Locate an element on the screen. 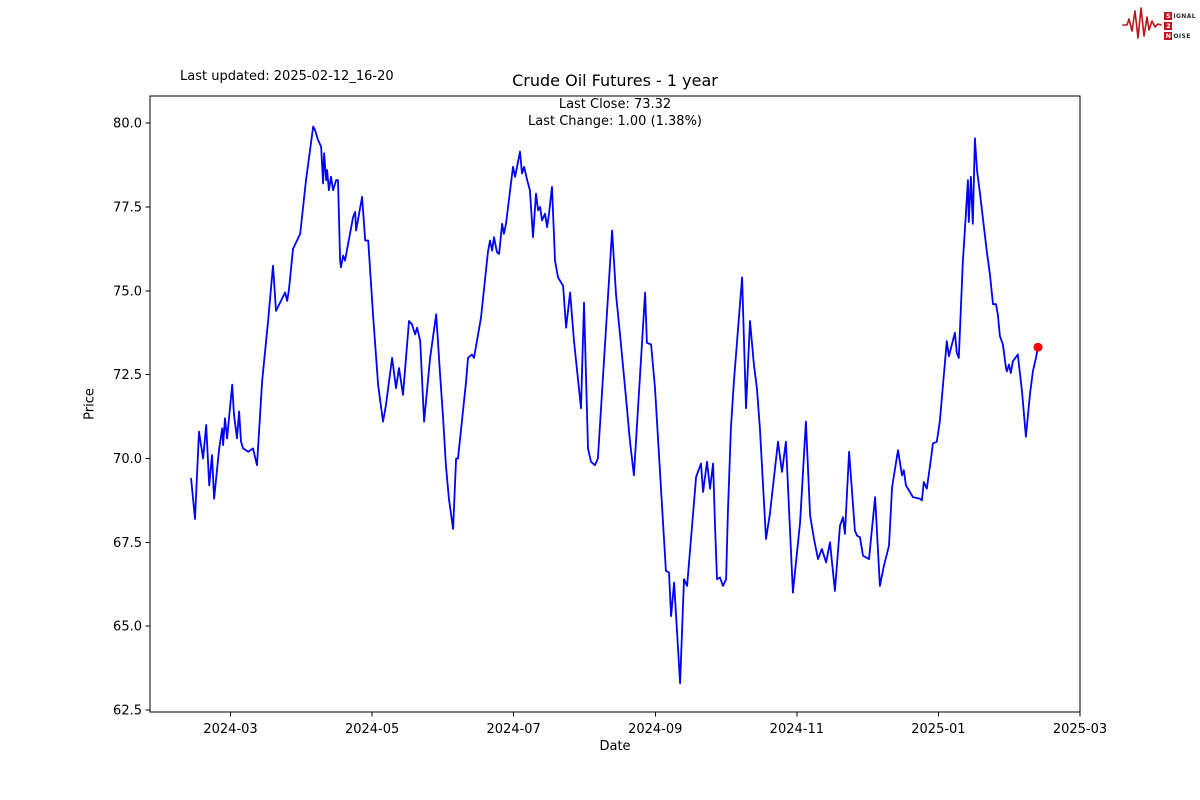 The height and width of the screenshot is (800, 1200). brand-logo-text: S IGNAL 2 N OISE is located at coordinates (1180, 26).